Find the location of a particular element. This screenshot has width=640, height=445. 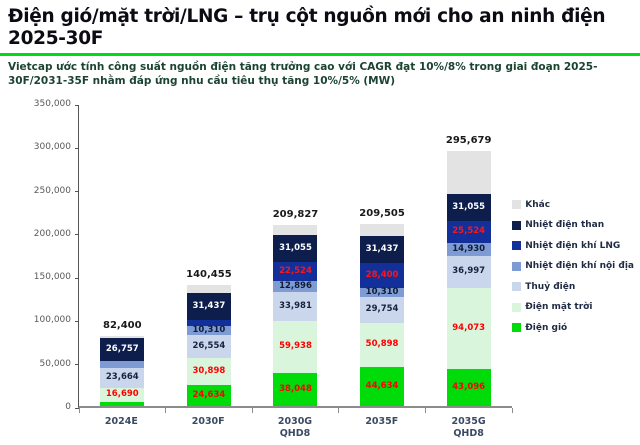

bar-2030f: 140,455 31,437 10,310 26,554 30,898 24,634 is located at coordinates (209, 337).